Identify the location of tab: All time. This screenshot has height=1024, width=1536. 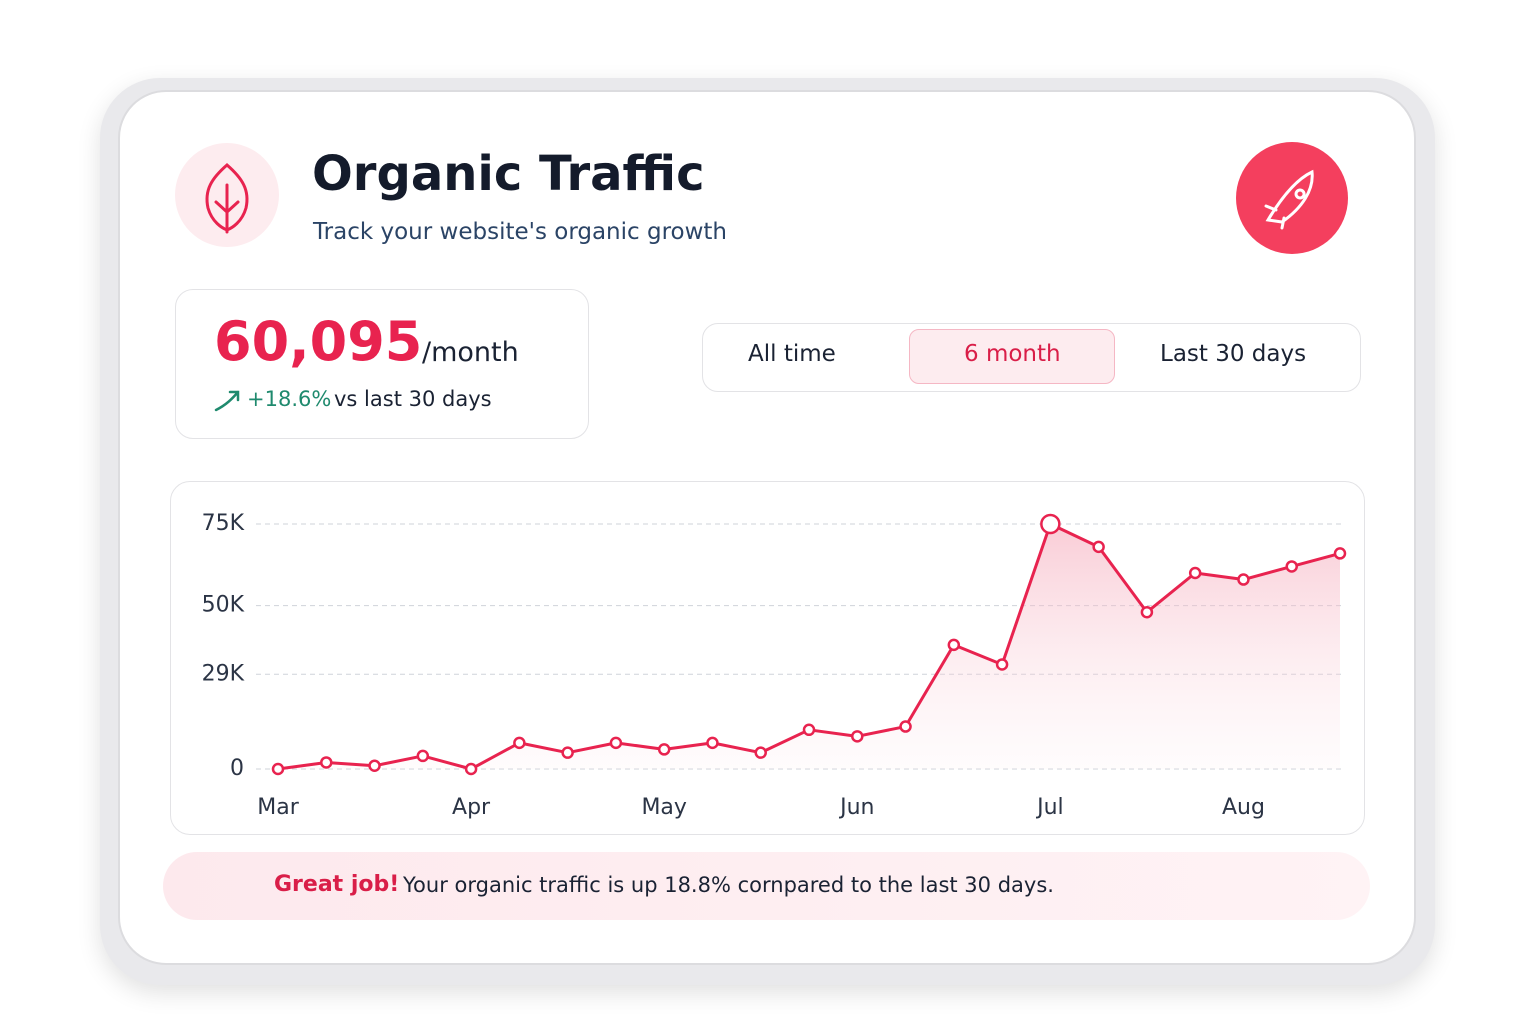
(792, 354).